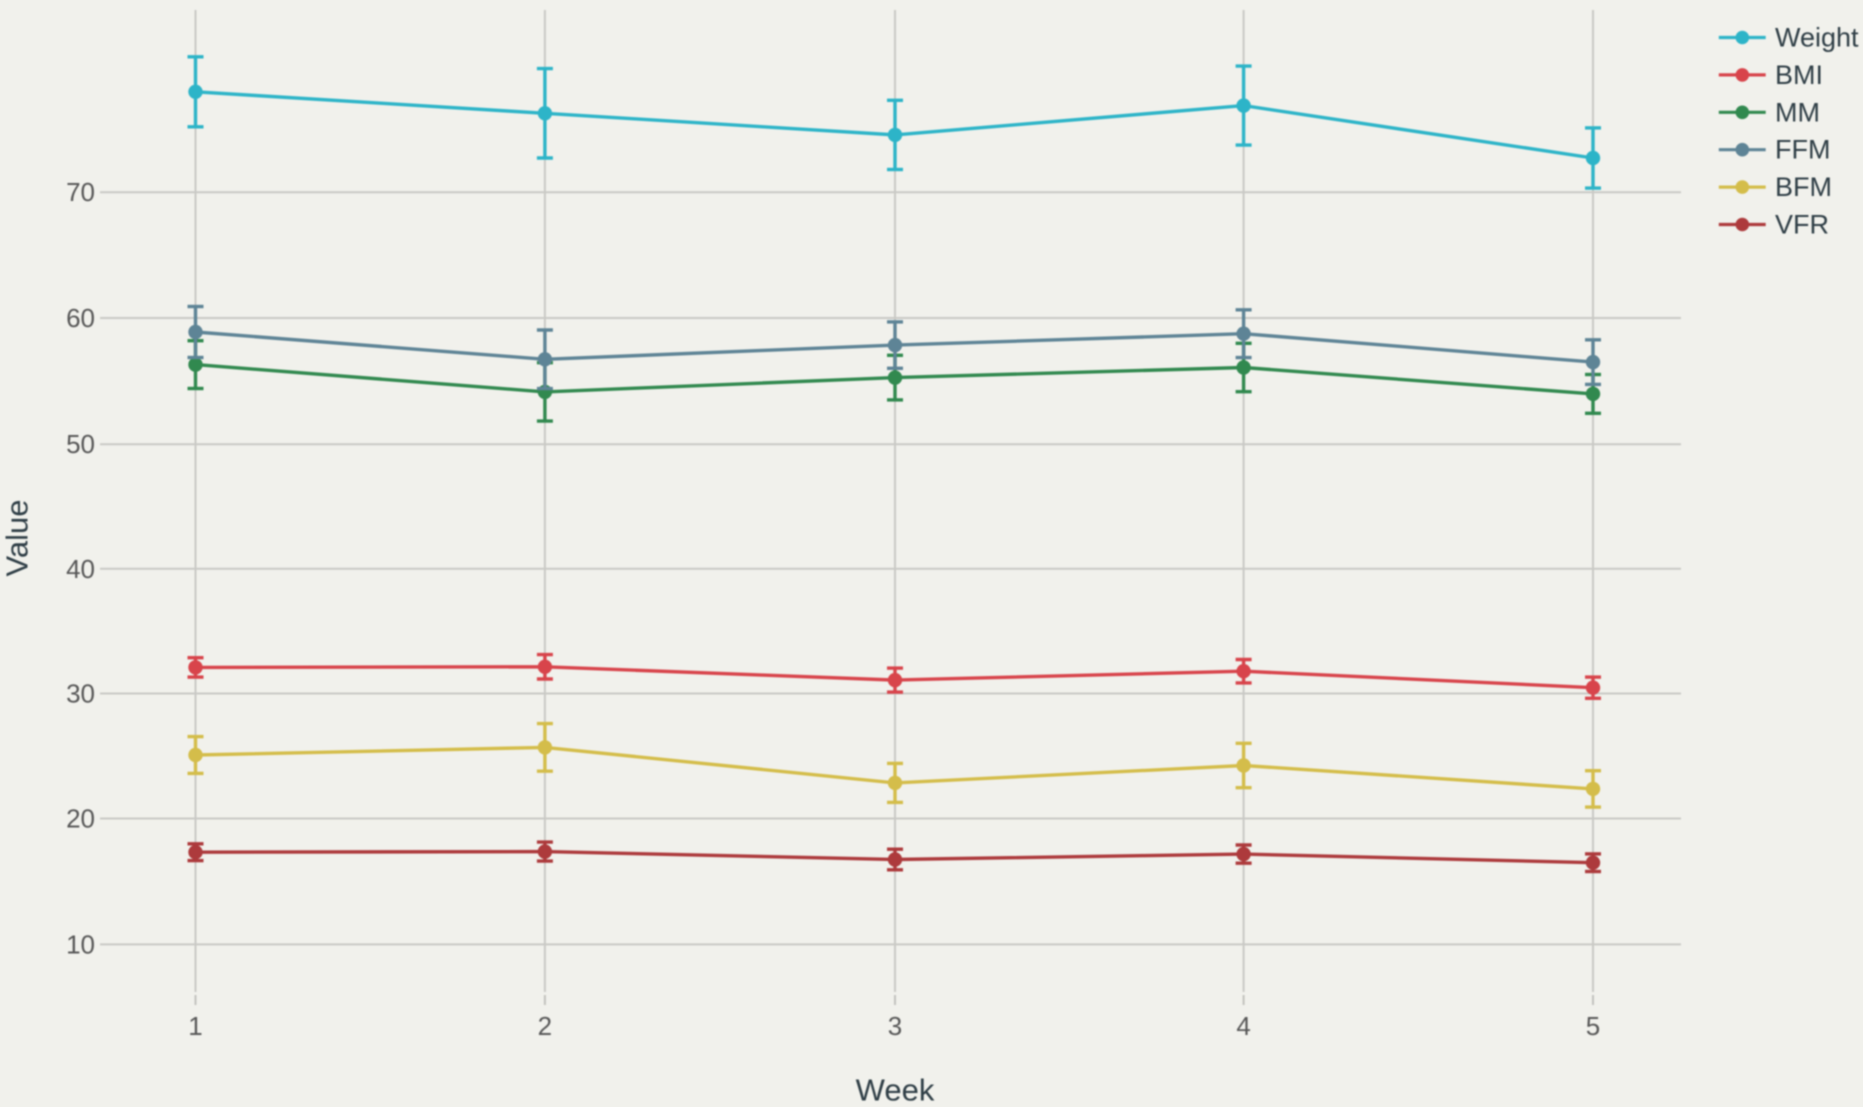  Describe the element at coordinates (80, 694) in the screenshot. I see `svg-text: 30` at that location.